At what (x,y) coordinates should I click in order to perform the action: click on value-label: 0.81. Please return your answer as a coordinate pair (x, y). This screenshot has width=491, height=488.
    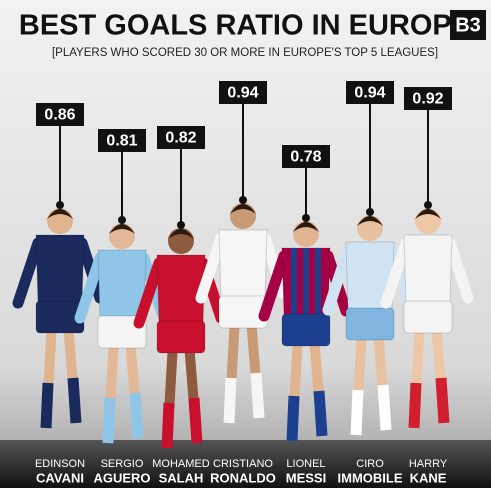
    Looking at the image, I should click on (121, 141).